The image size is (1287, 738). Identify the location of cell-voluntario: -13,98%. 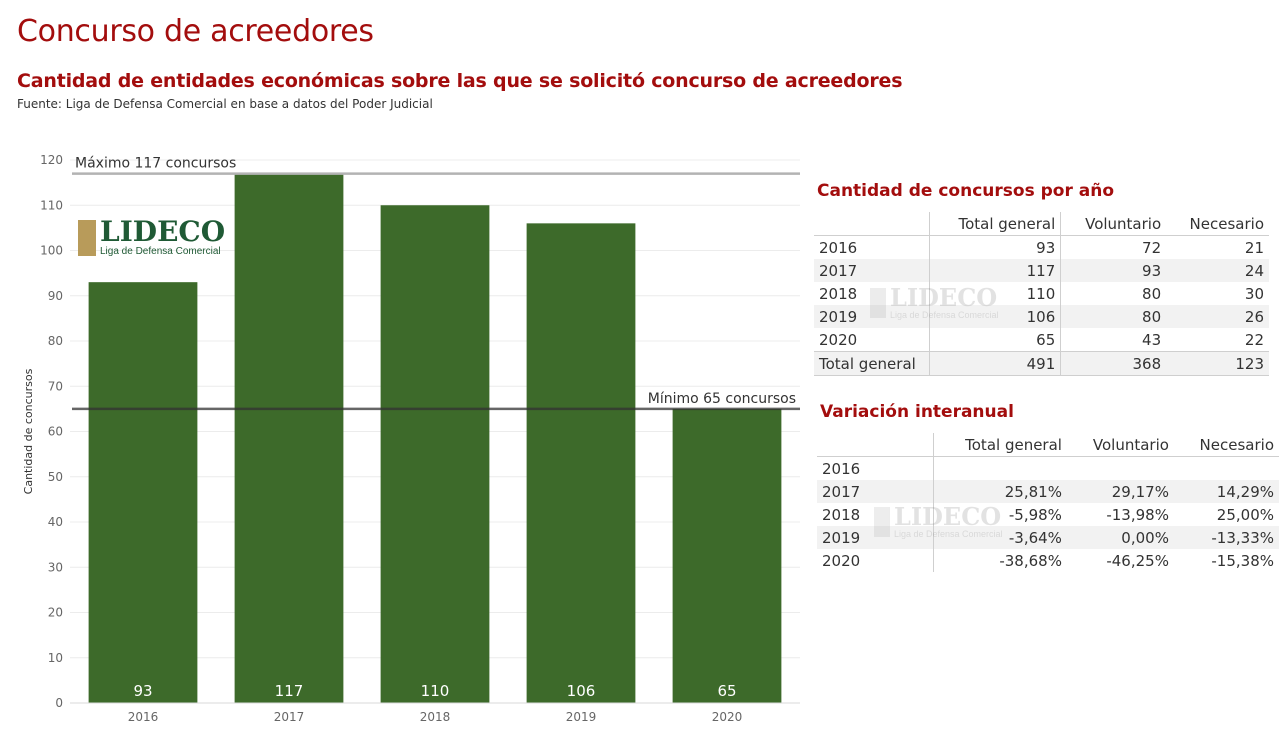
(1120, 514).